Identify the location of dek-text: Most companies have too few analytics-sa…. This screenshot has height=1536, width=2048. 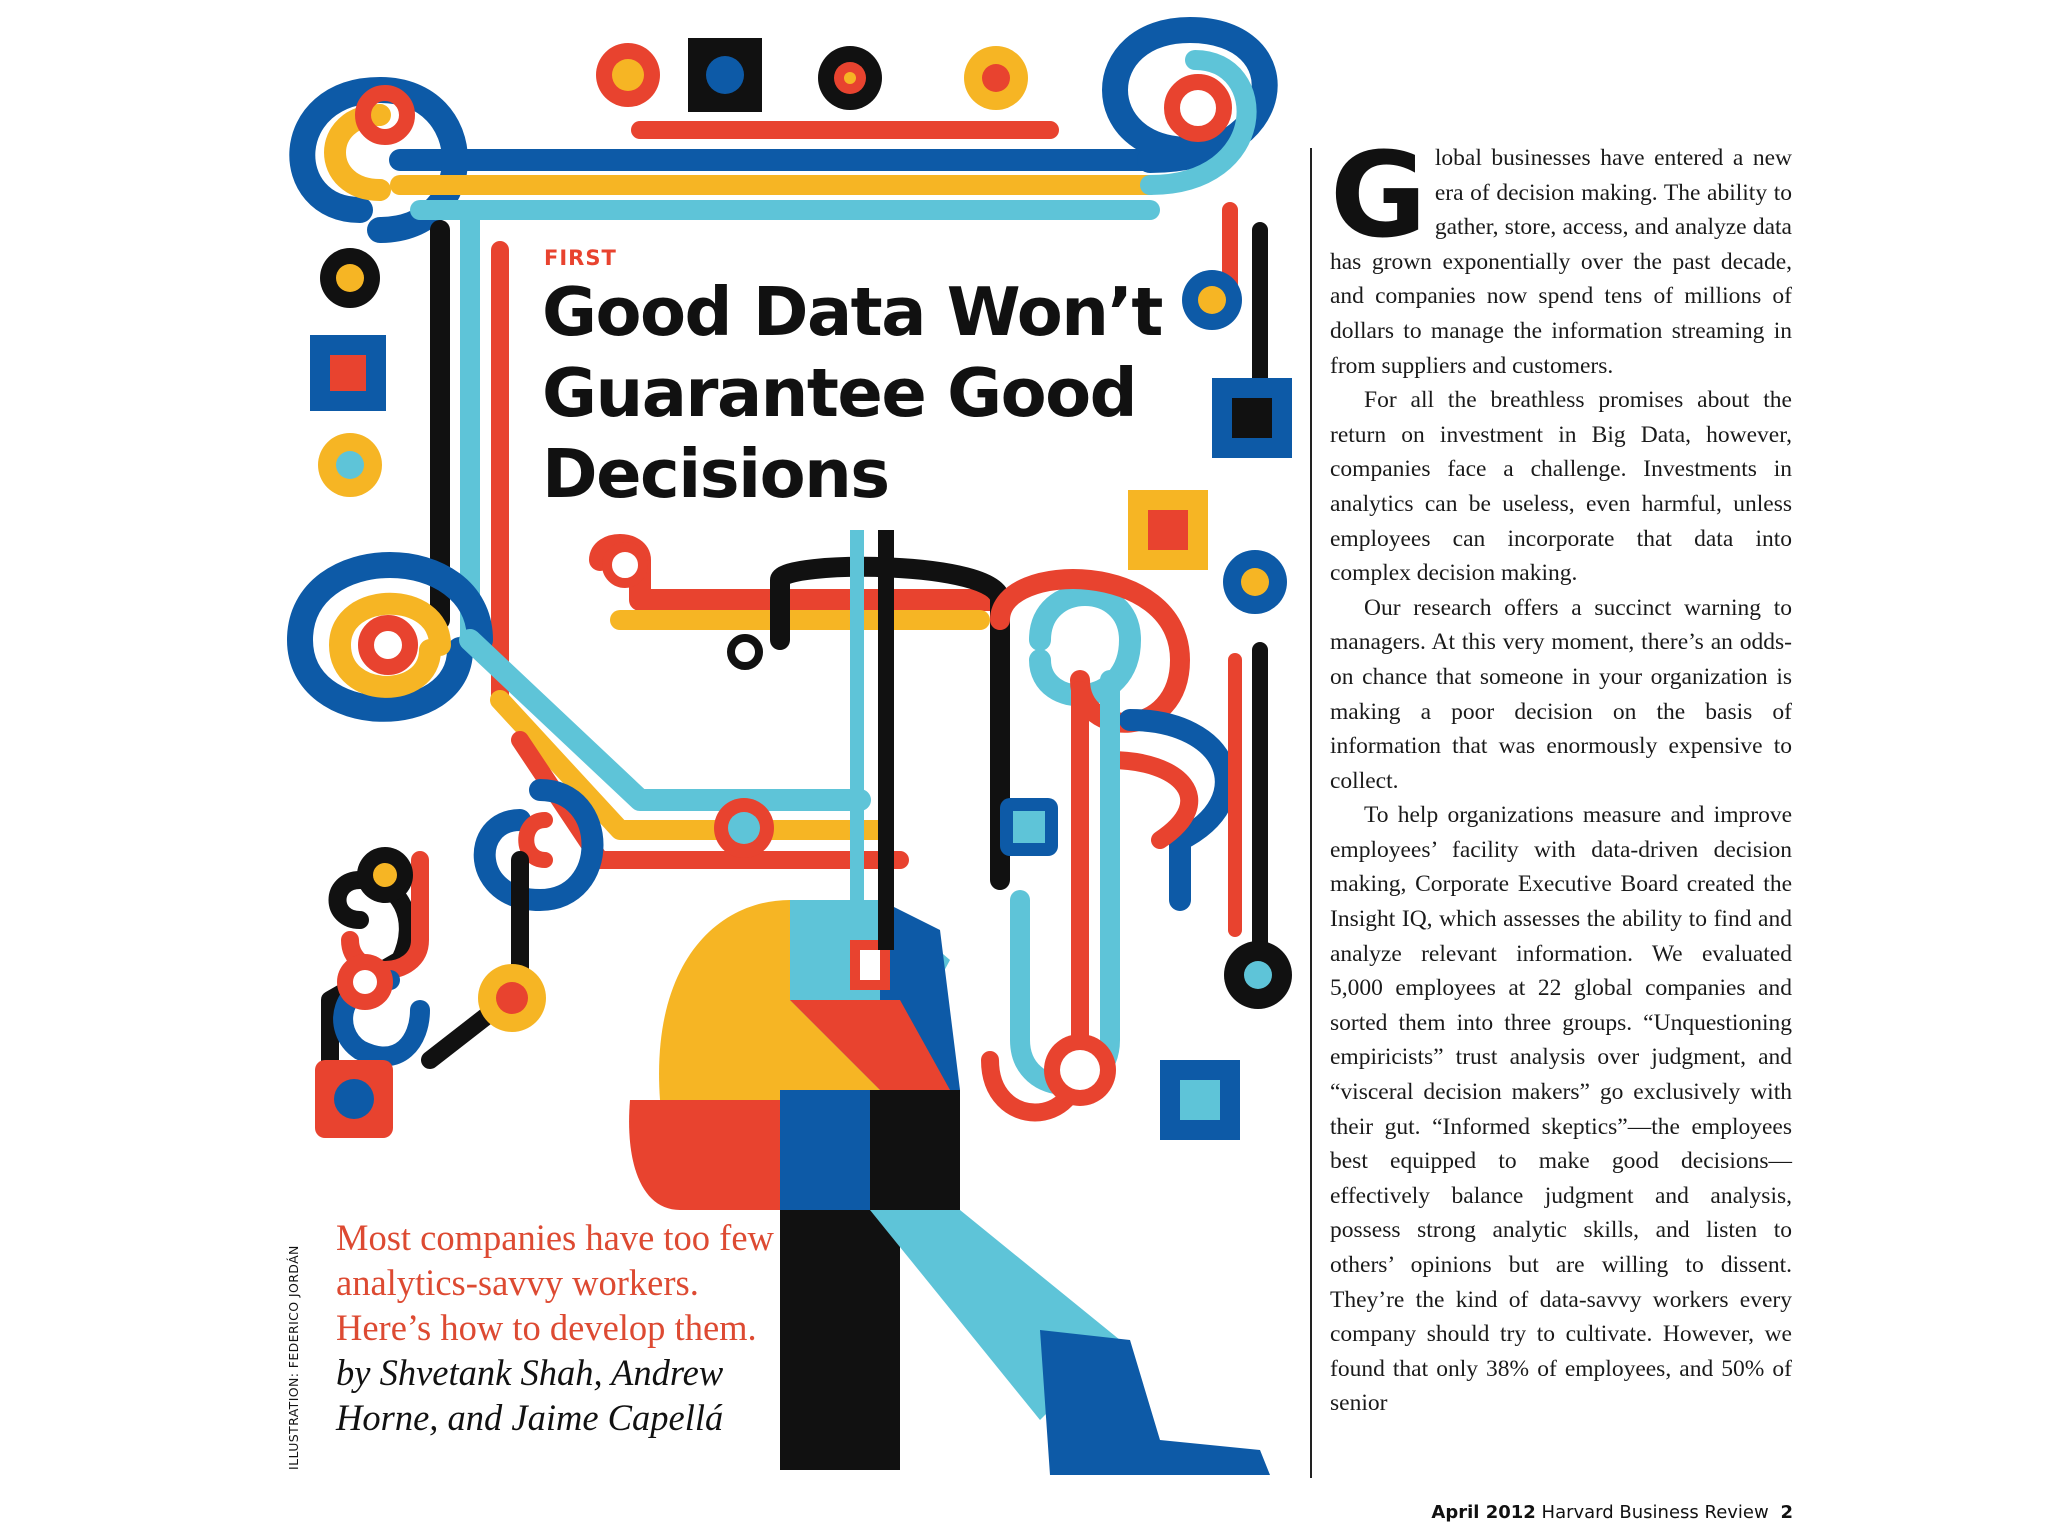
(555, 1282).